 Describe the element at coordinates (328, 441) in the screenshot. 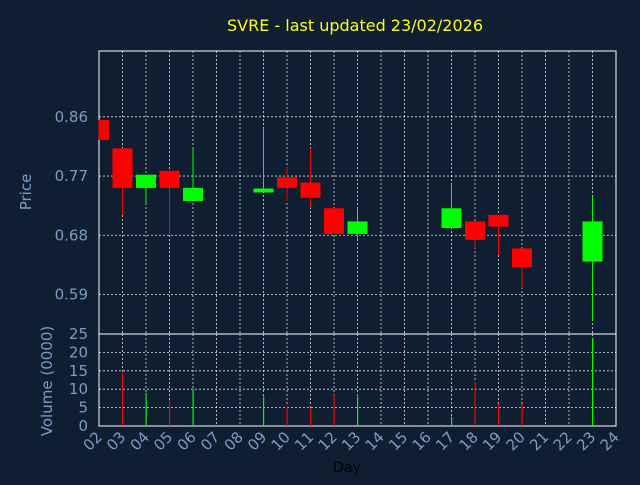

I see `day-tick-label: 12` at that location.